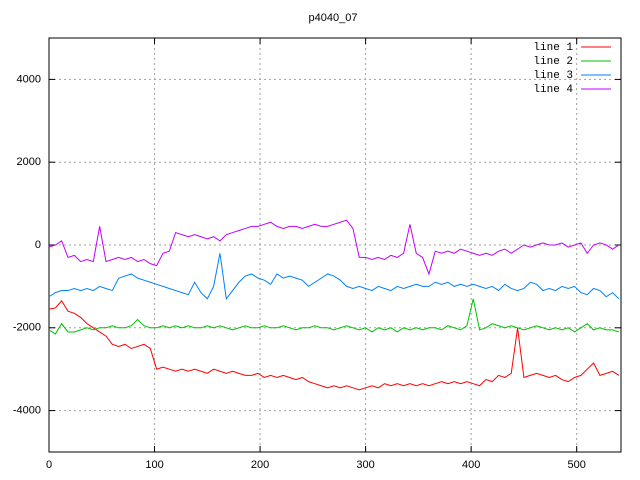 The height and width of the screenshot is (480, 640). What do you see at coordinates (260, 465) in the screenshot?
I see `x-tick-label: 200` at bounding box center [260, 465].